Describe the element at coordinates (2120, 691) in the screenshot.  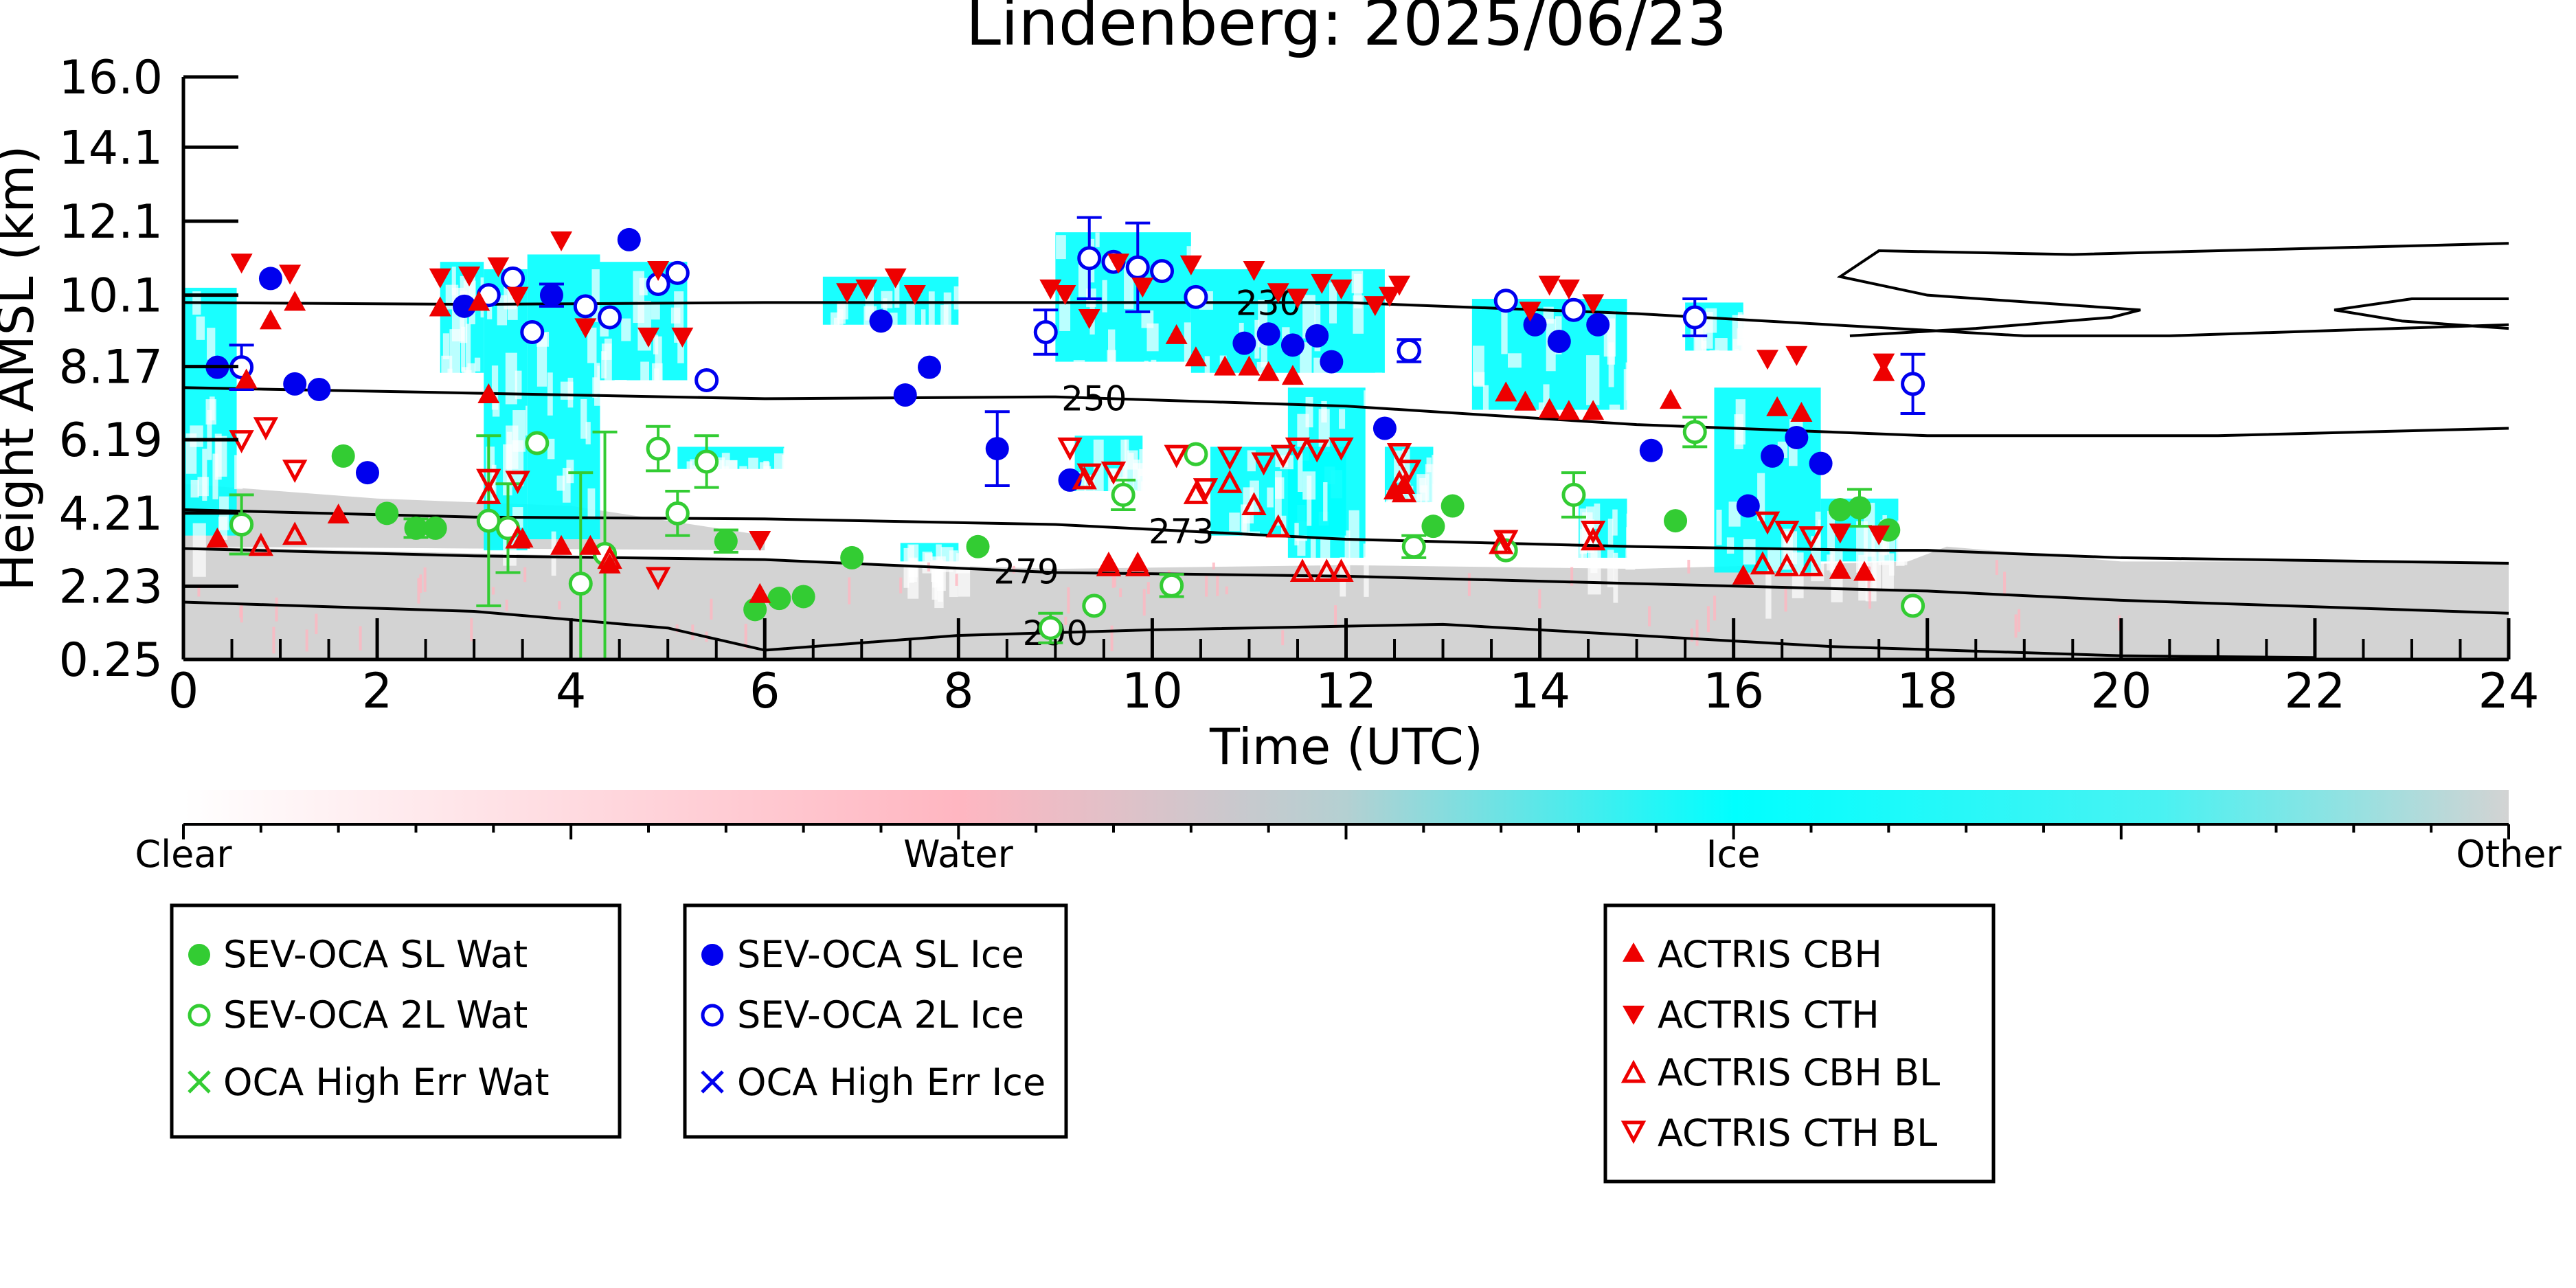
I see `x-tick-label: 20` at that location.